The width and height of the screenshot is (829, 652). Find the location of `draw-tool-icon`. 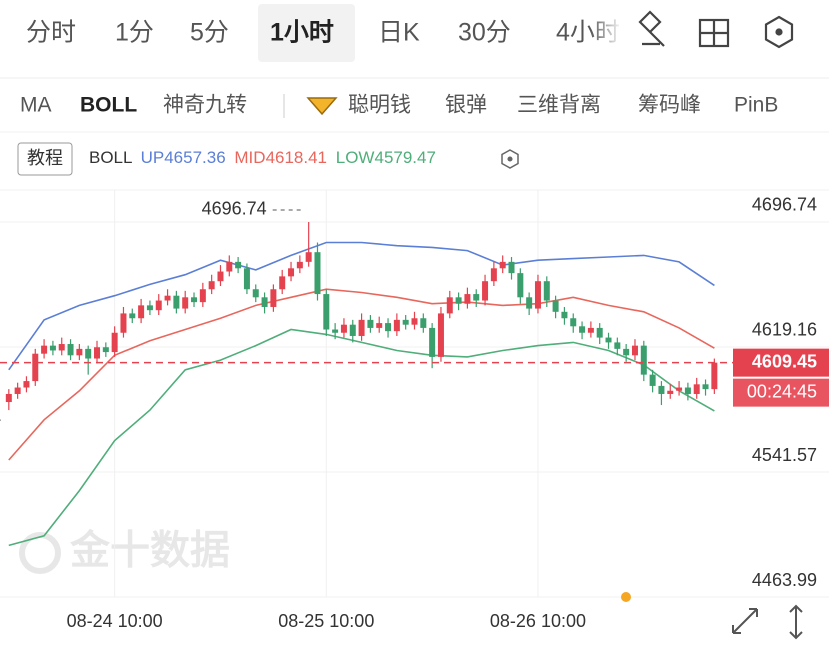

draw-tool-icon is located at coordinates (651, 28).